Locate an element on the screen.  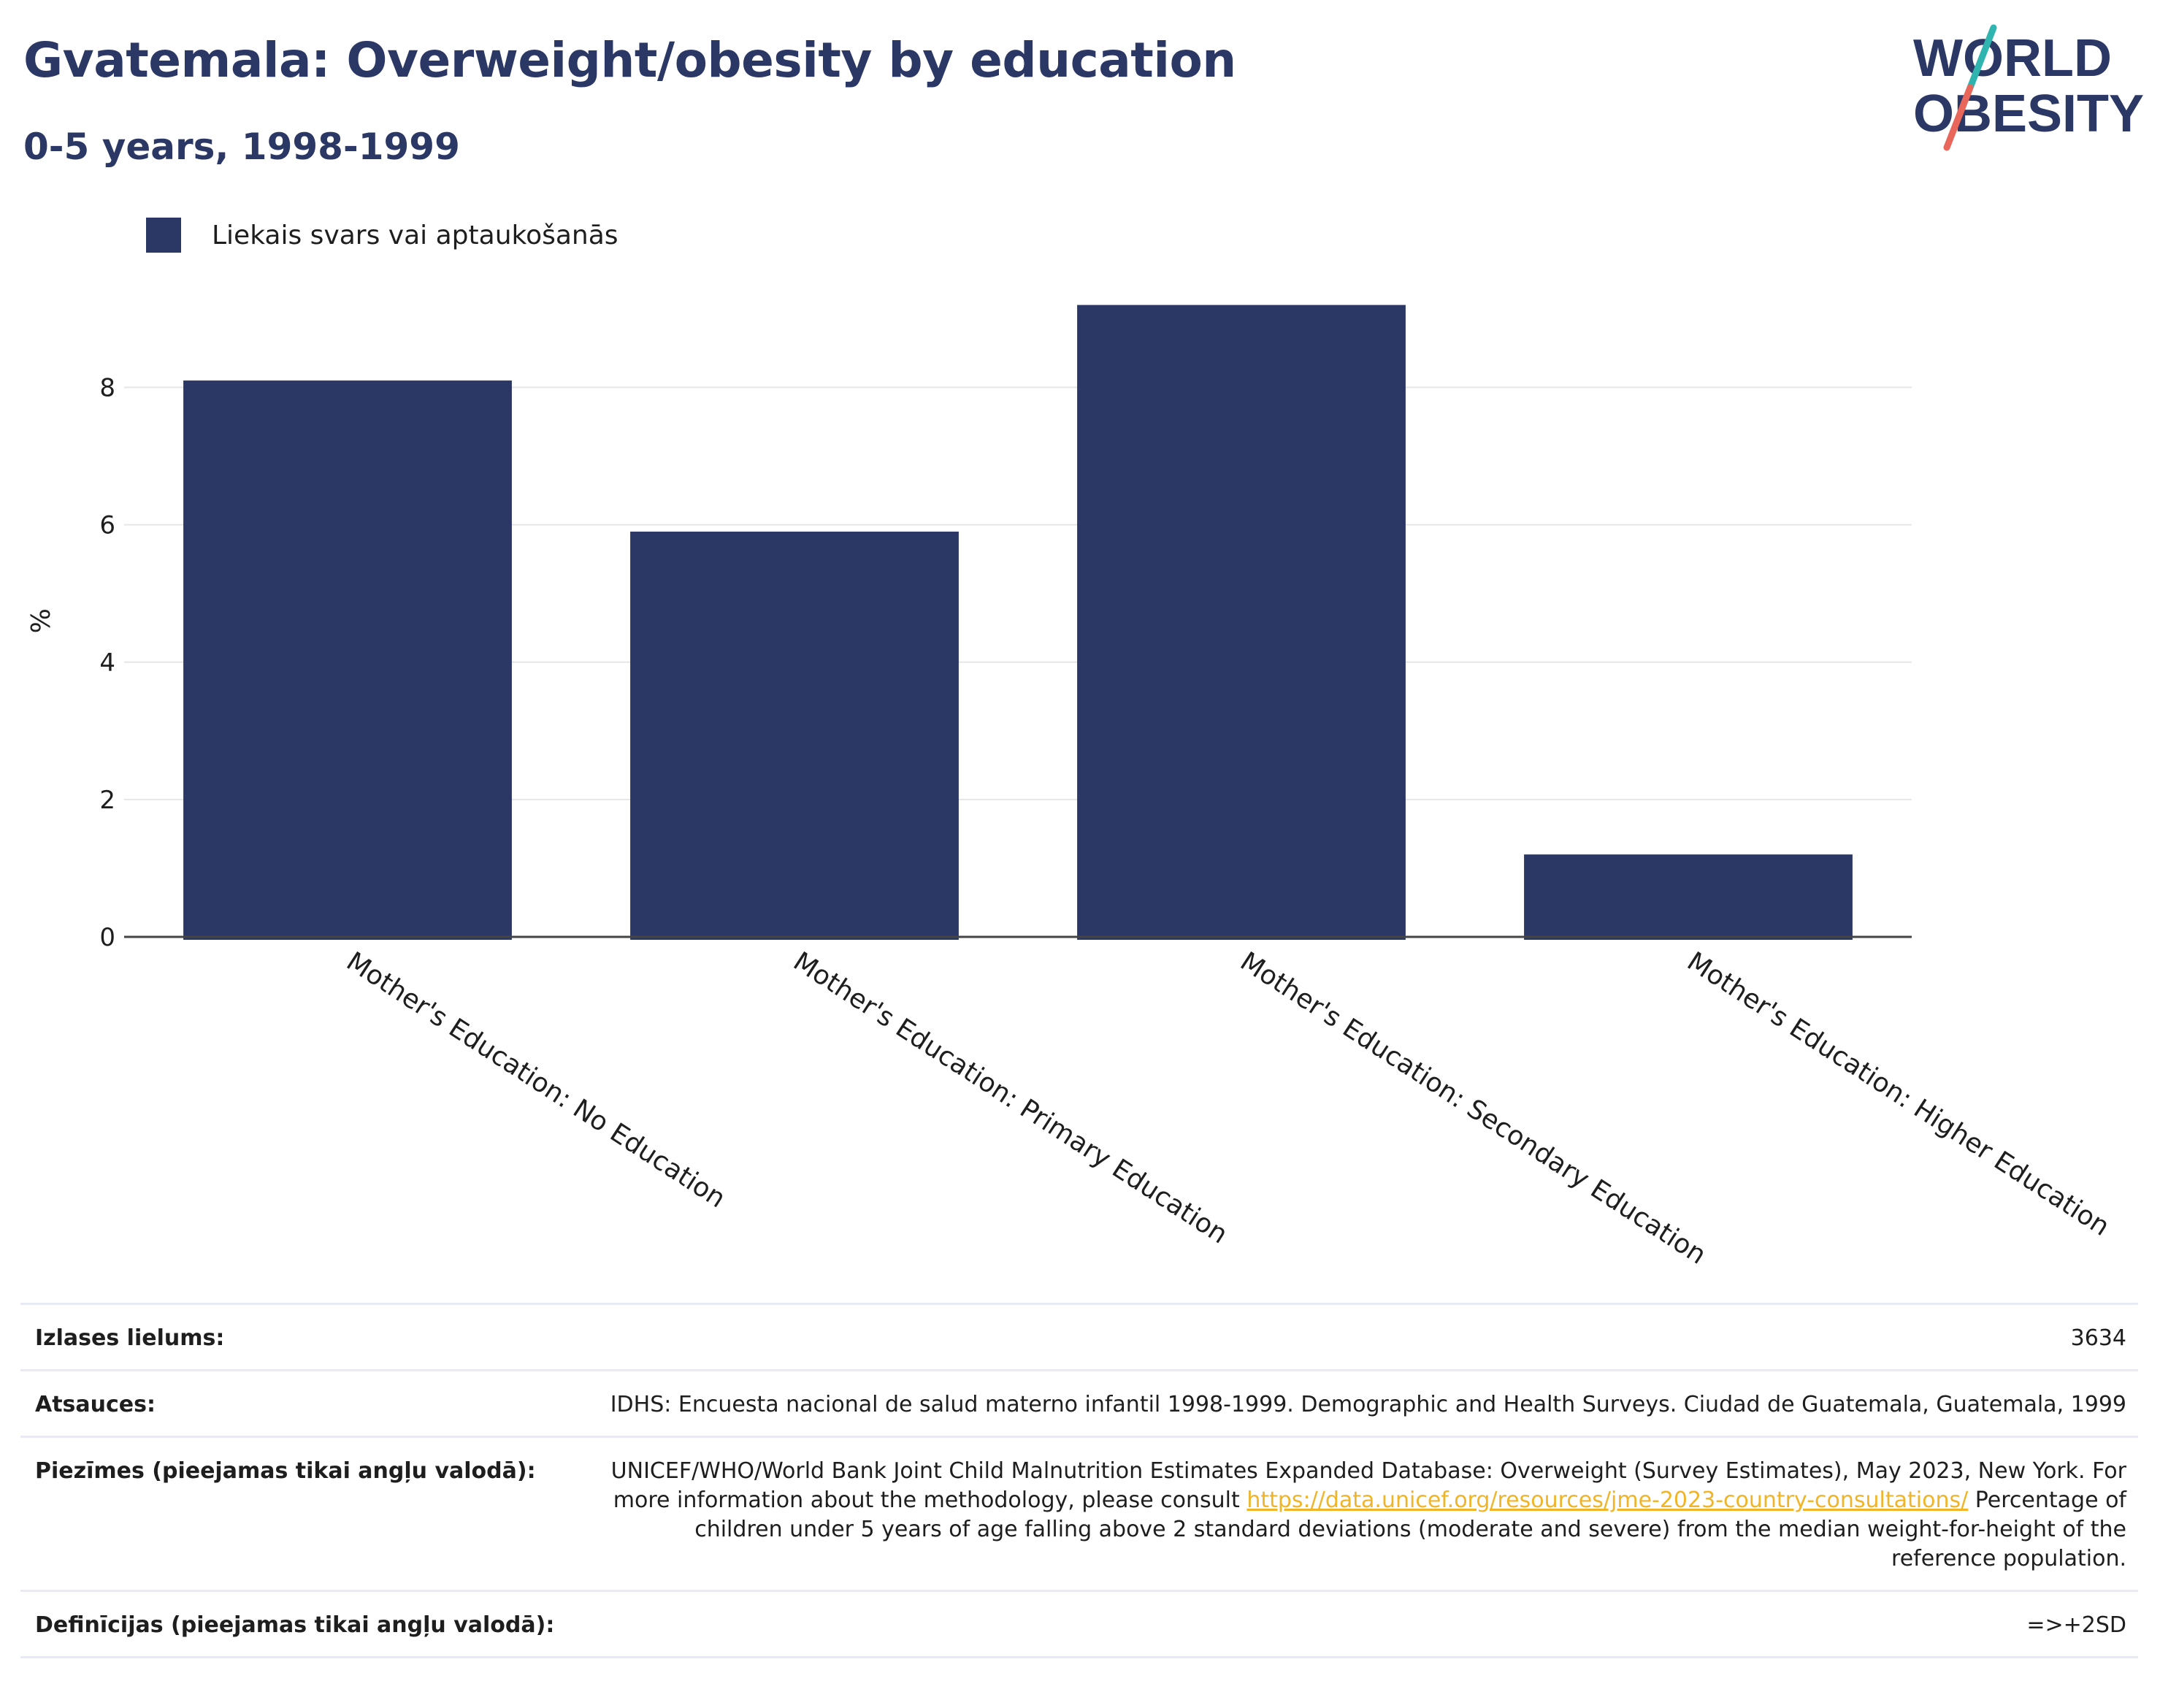
x-tick-label: Mother's Education: Primary Education is located at coordinates (1010, 1097).